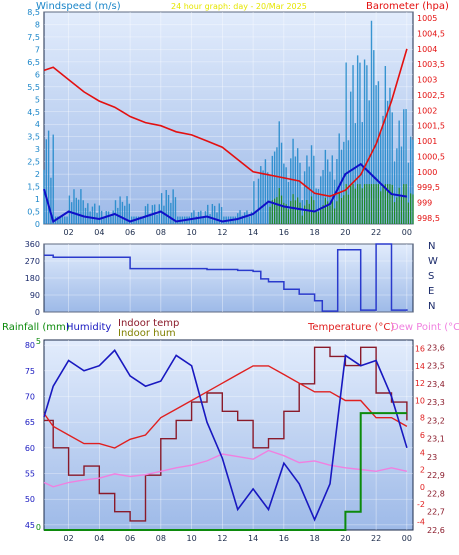 The width and height of the screenshot is (459, 555). What do you see at coordinates (30, 422) in the screenshot?
I see `humidity-tick-label: 65` at bounding box center [30, 422].